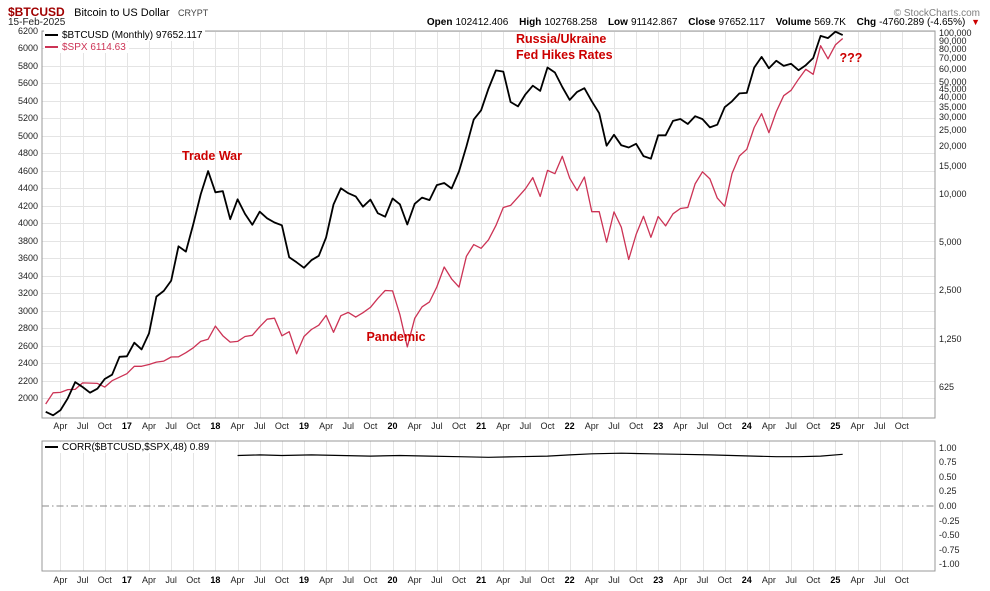  What do you see at coordinates (702, 22) in the screenshot?
I see `close-label: Close` at bounding box center [702, 22].